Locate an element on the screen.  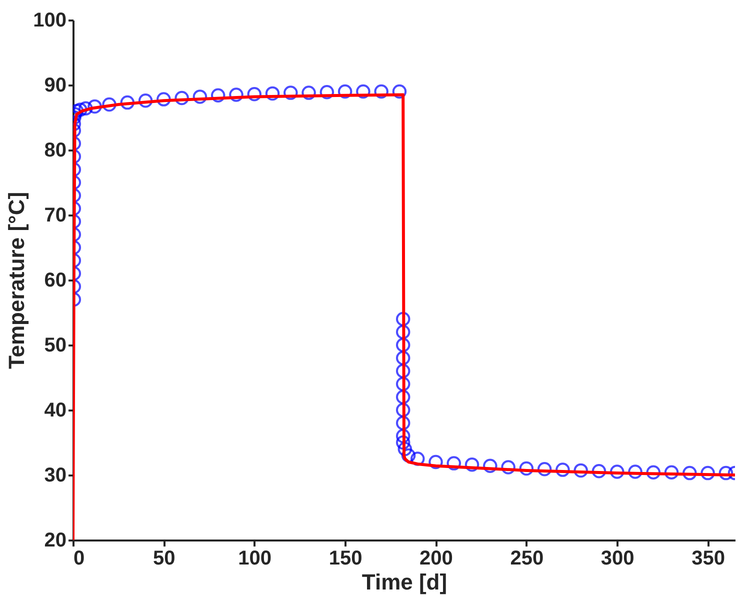
x-axis-title: Time [d] is located at coordinates (405, 582).